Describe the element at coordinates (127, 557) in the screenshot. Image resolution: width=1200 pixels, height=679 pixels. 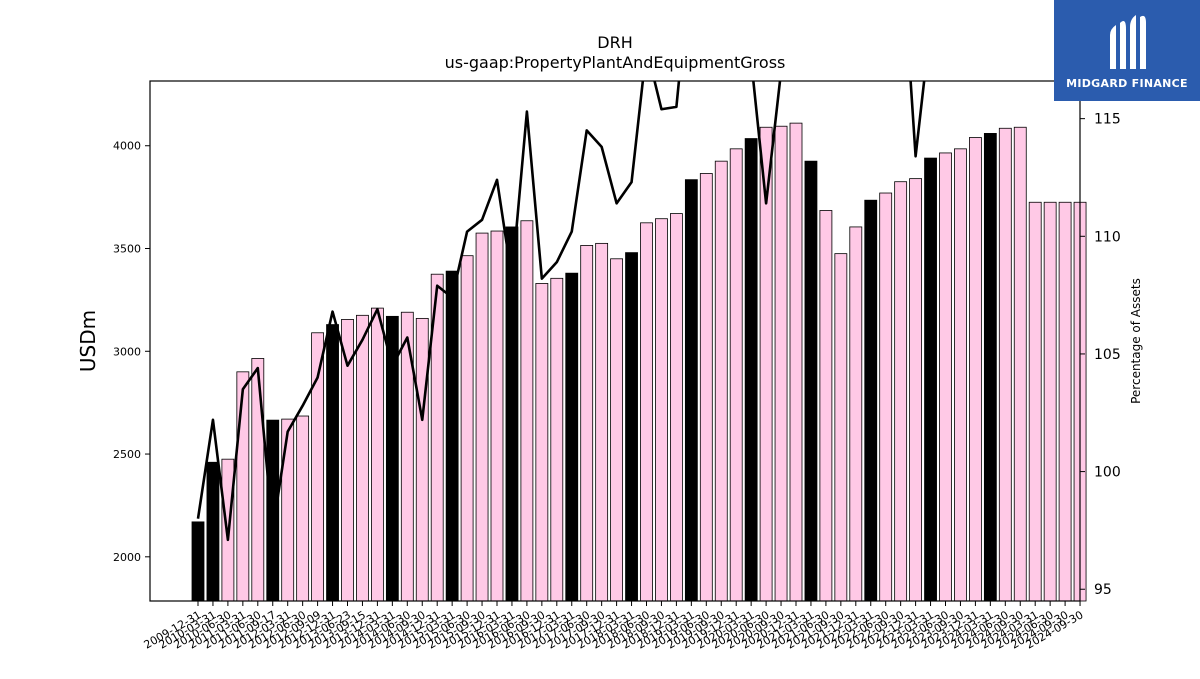
I see `y-tick-label: 2000` at that location.